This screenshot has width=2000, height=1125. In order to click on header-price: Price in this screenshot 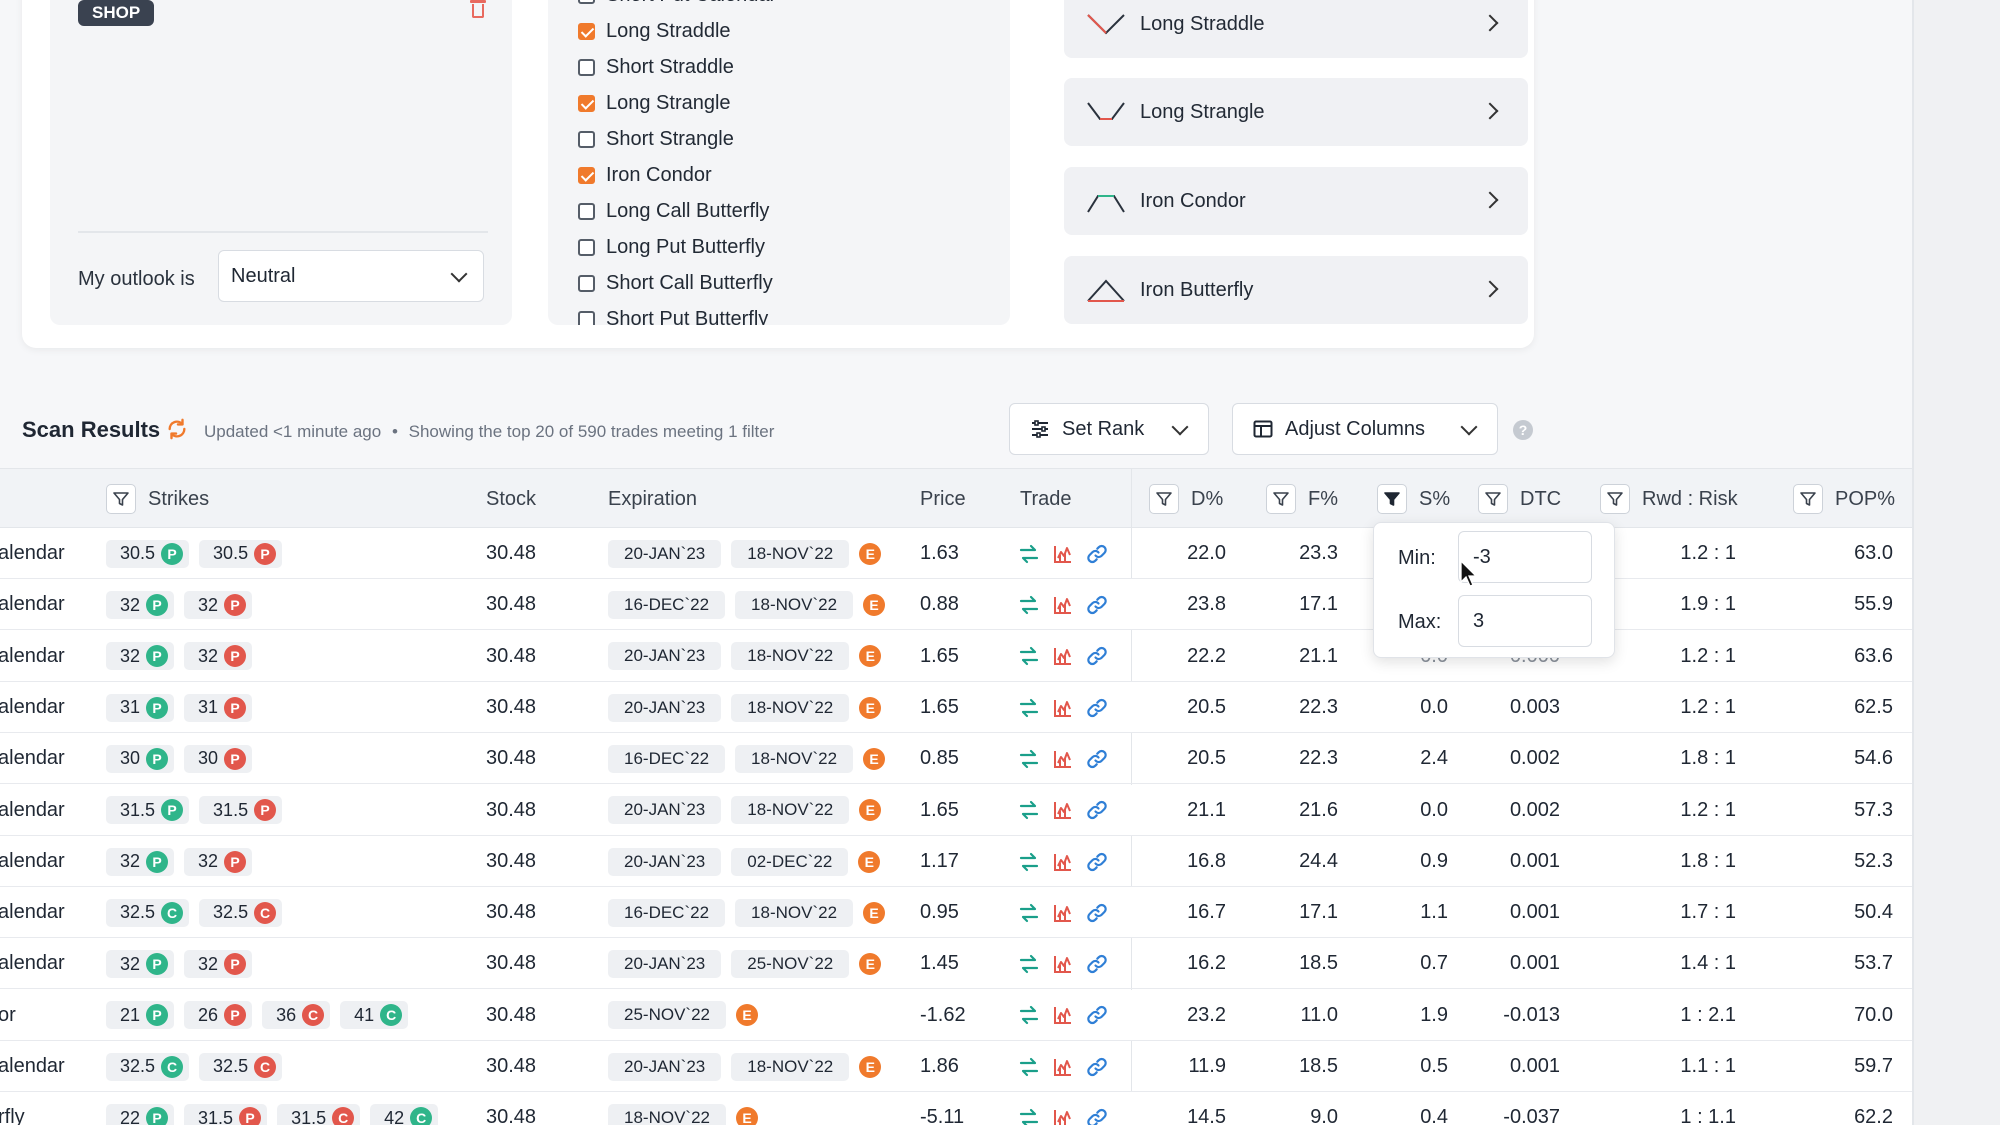, I will do `click(943, 498)`.